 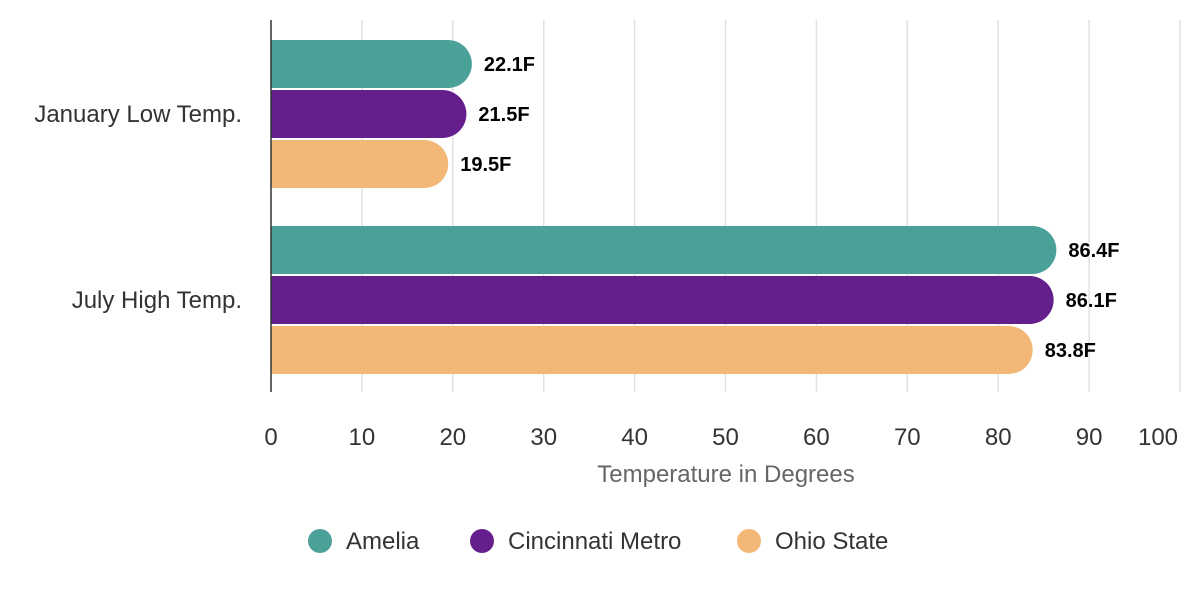 What do you see at coordinates (362, 437) in the screenshot?
I see `x-tick-label: 10` at bounding box center [362, 437].